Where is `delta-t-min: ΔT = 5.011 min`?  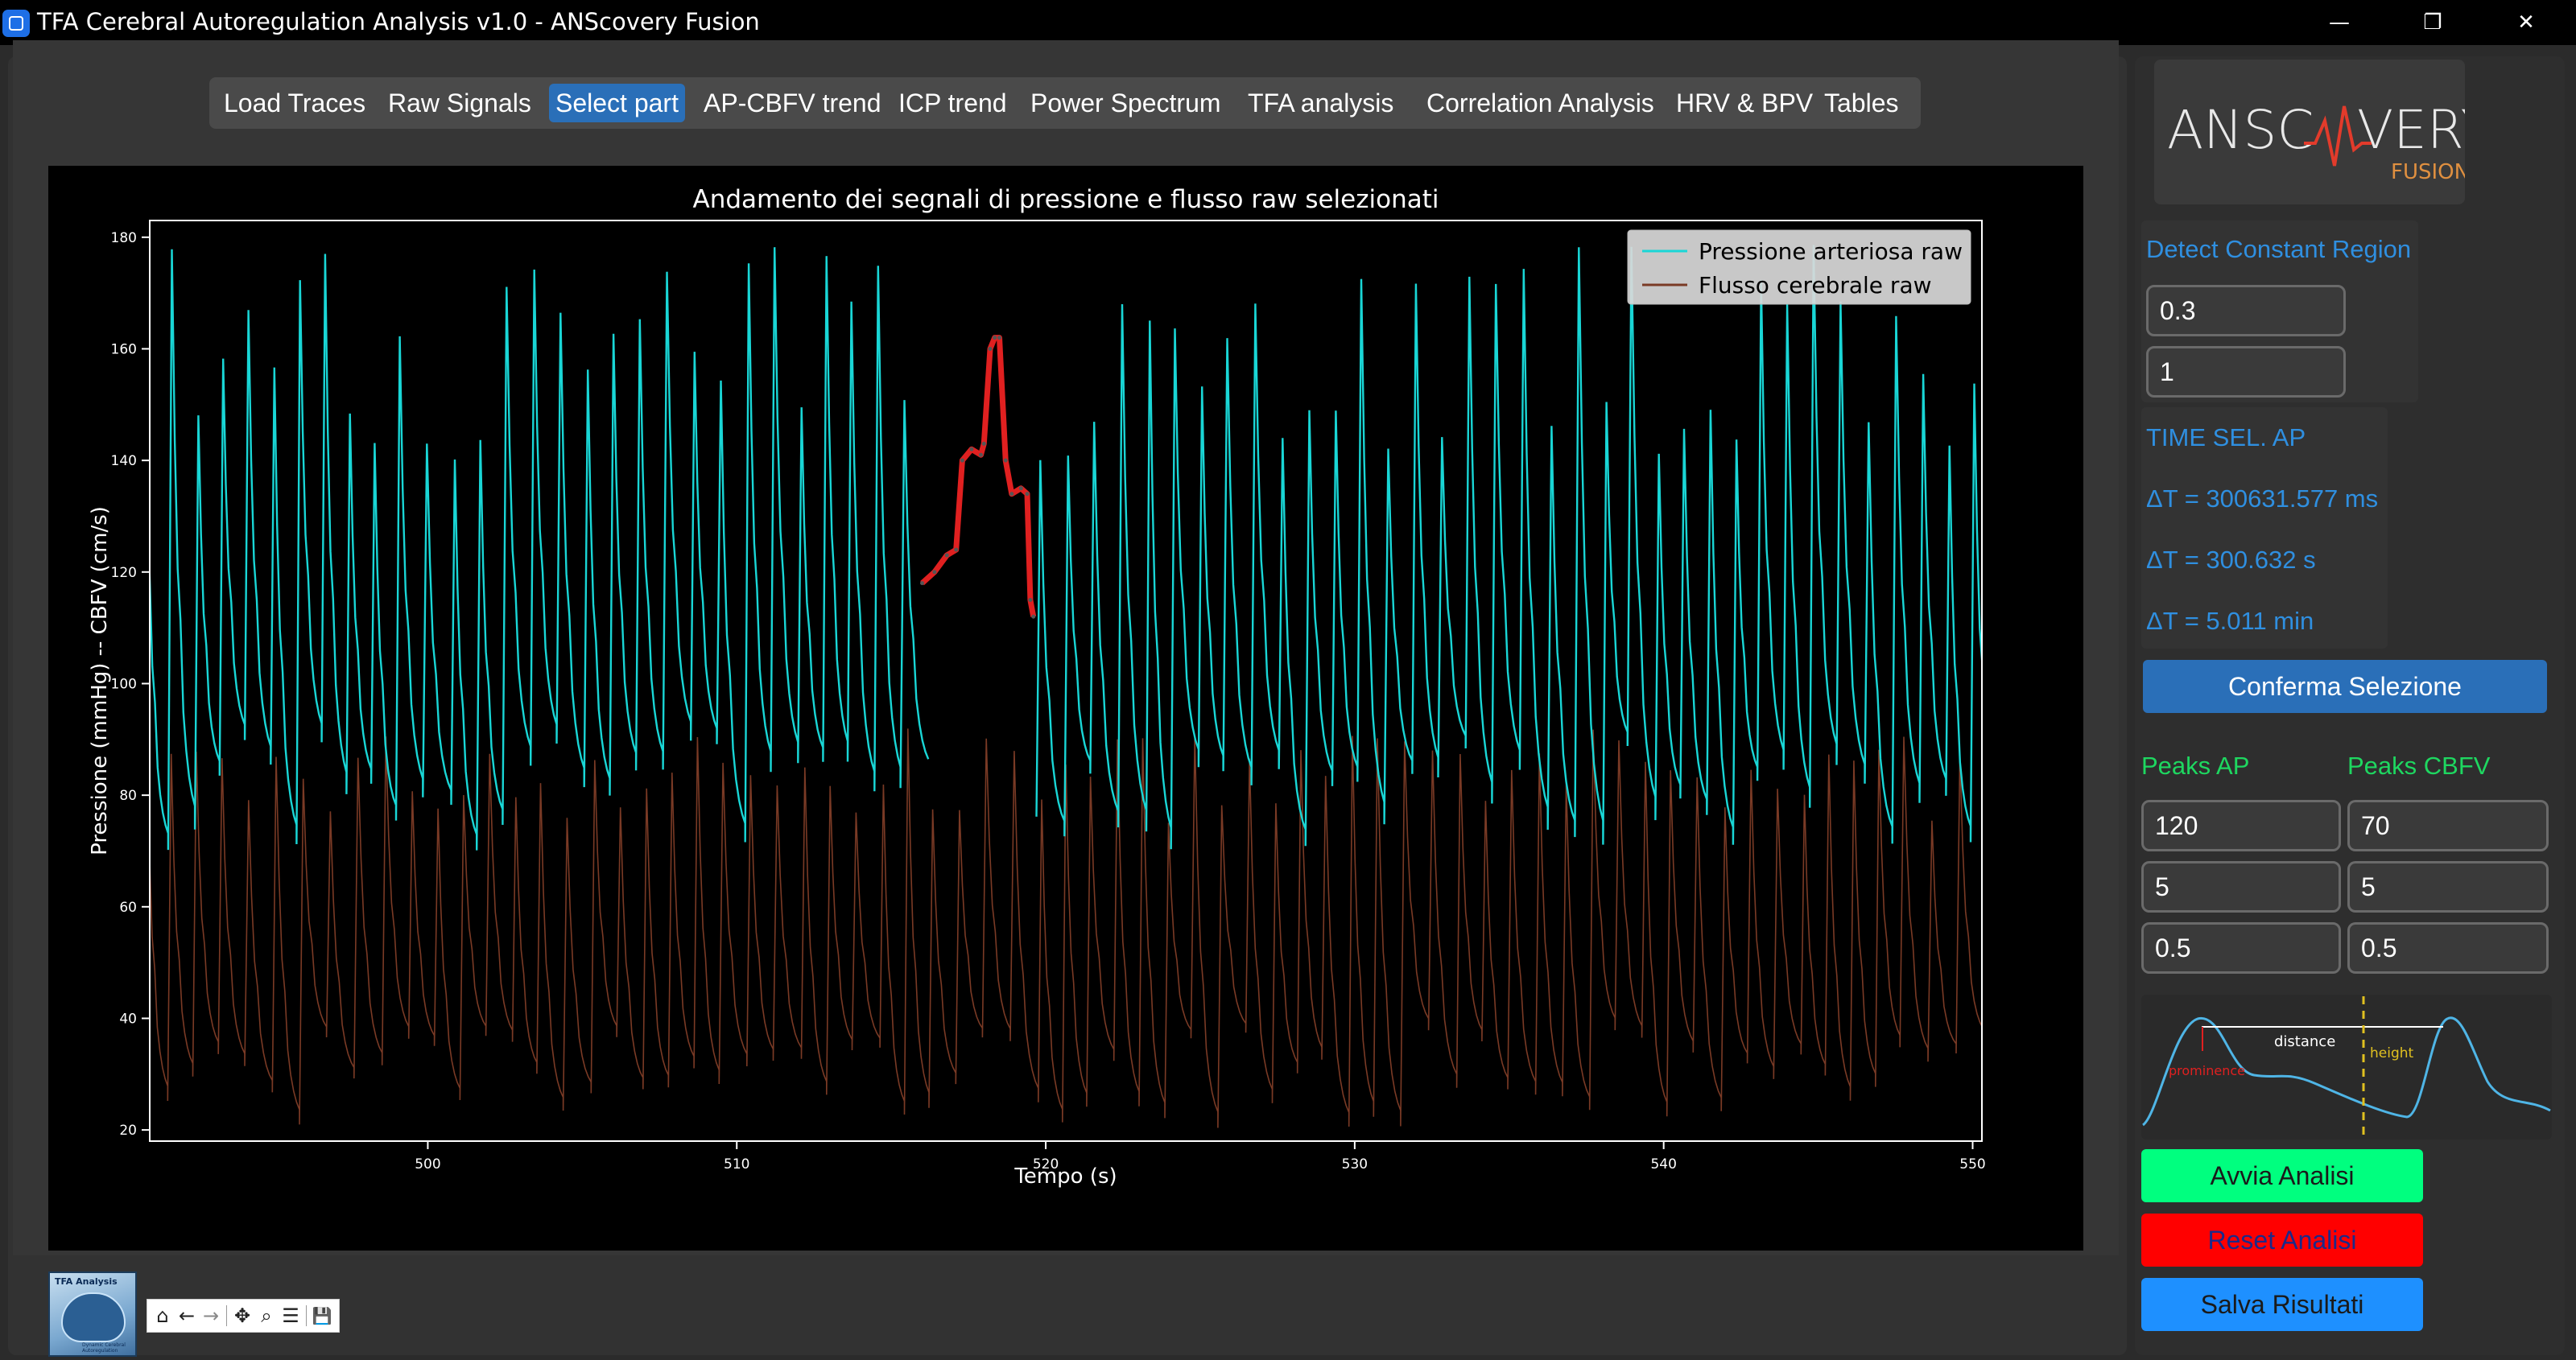 delta-t-min: ΔT = 5.011 min is located at coordinates (2230, 621).